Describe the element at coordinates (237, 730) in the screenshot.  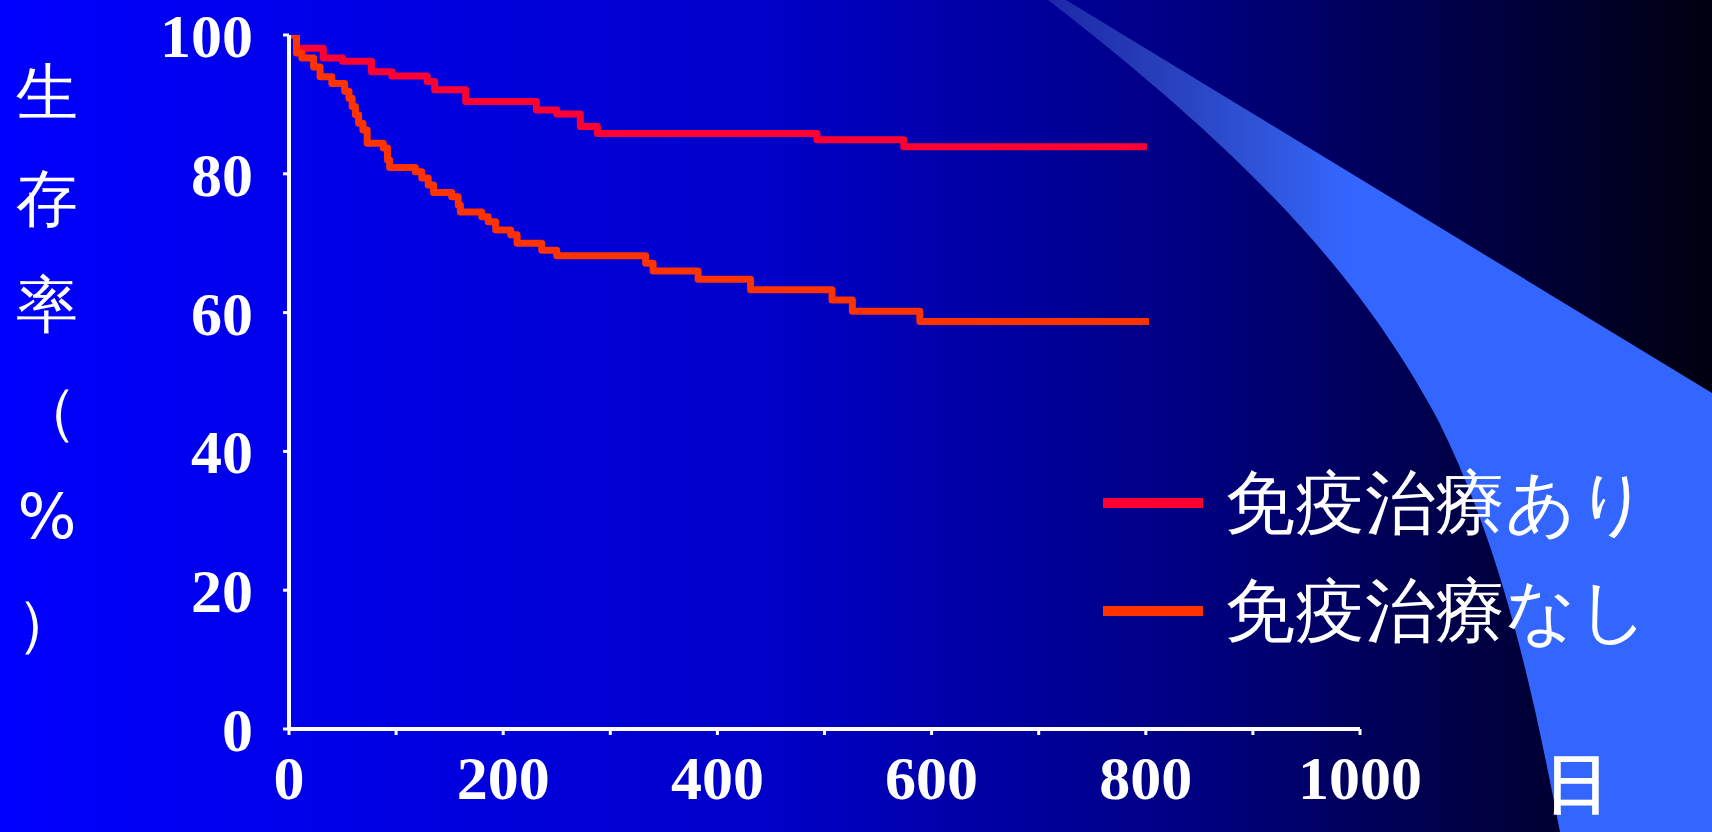
I see `y-tick-label: 0` at that location.